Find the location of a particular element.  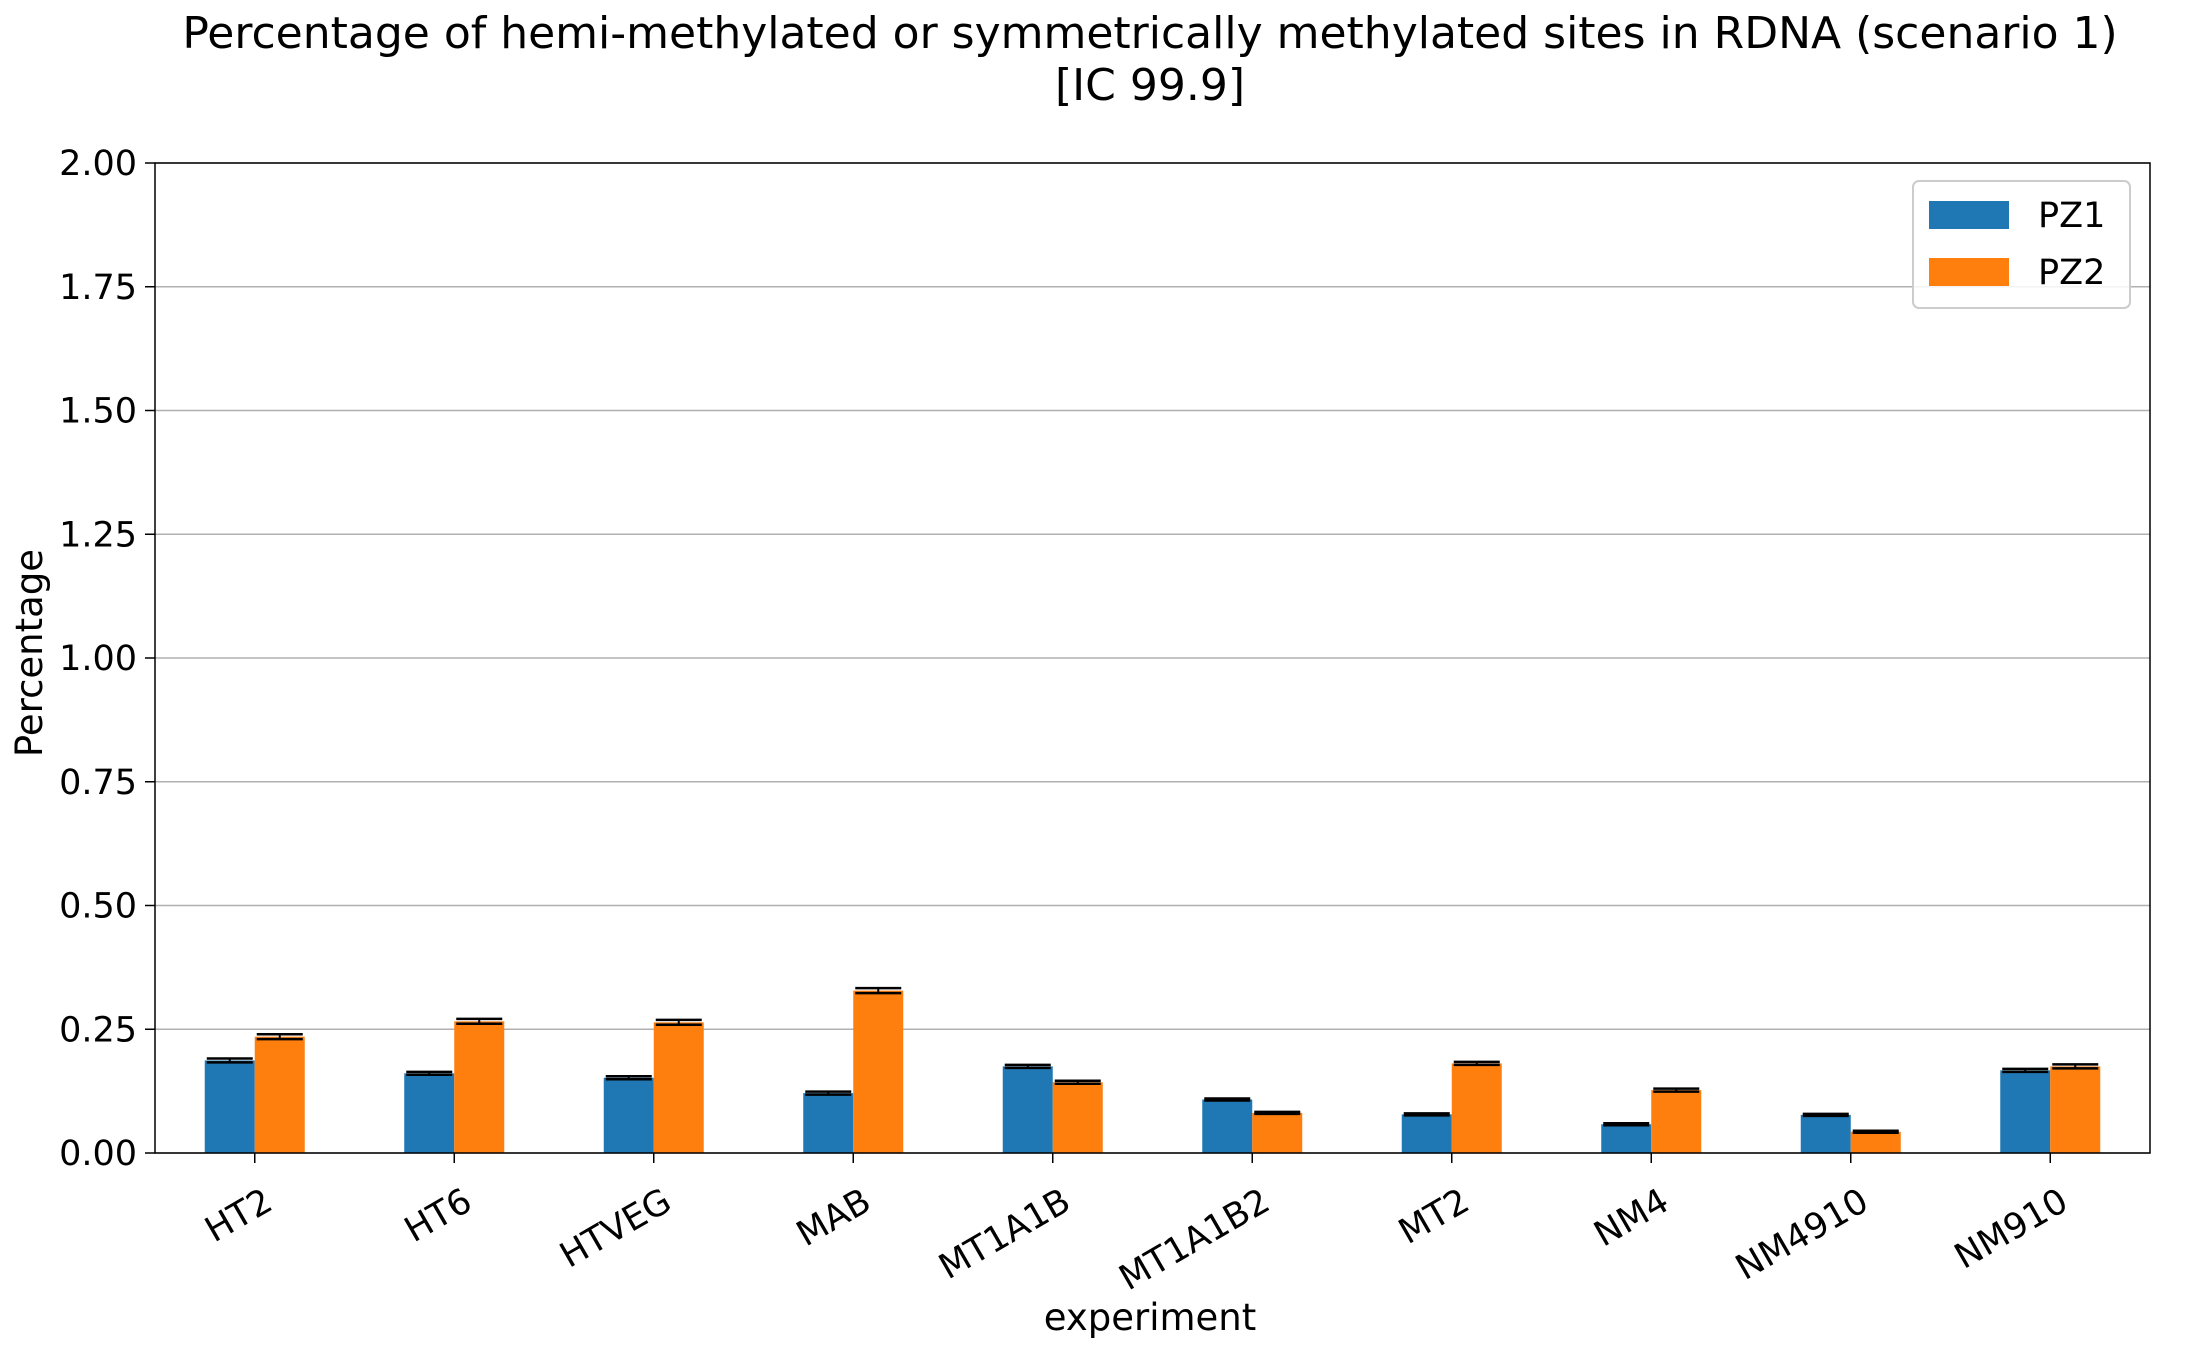

y-tick-label: 2.00 is located at coordinates (98, 164).